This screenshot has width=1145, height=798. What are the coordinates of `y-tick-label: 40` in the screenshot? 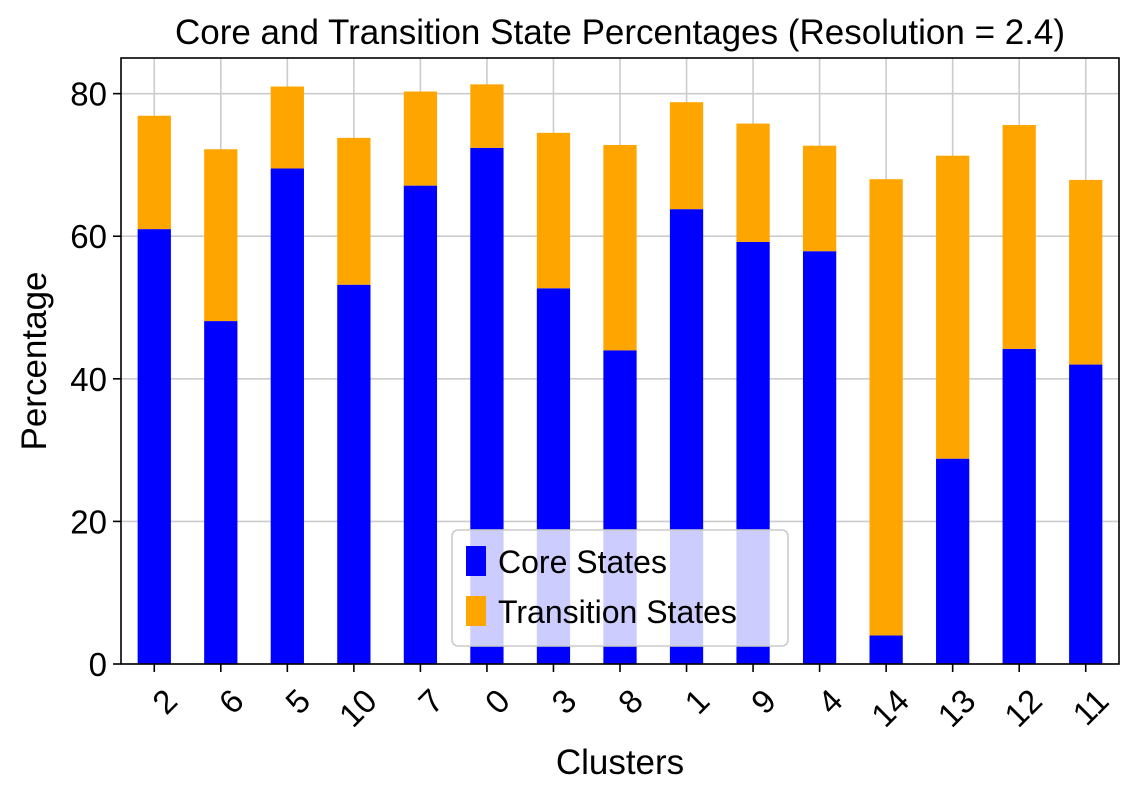 It's located at (88, 379).